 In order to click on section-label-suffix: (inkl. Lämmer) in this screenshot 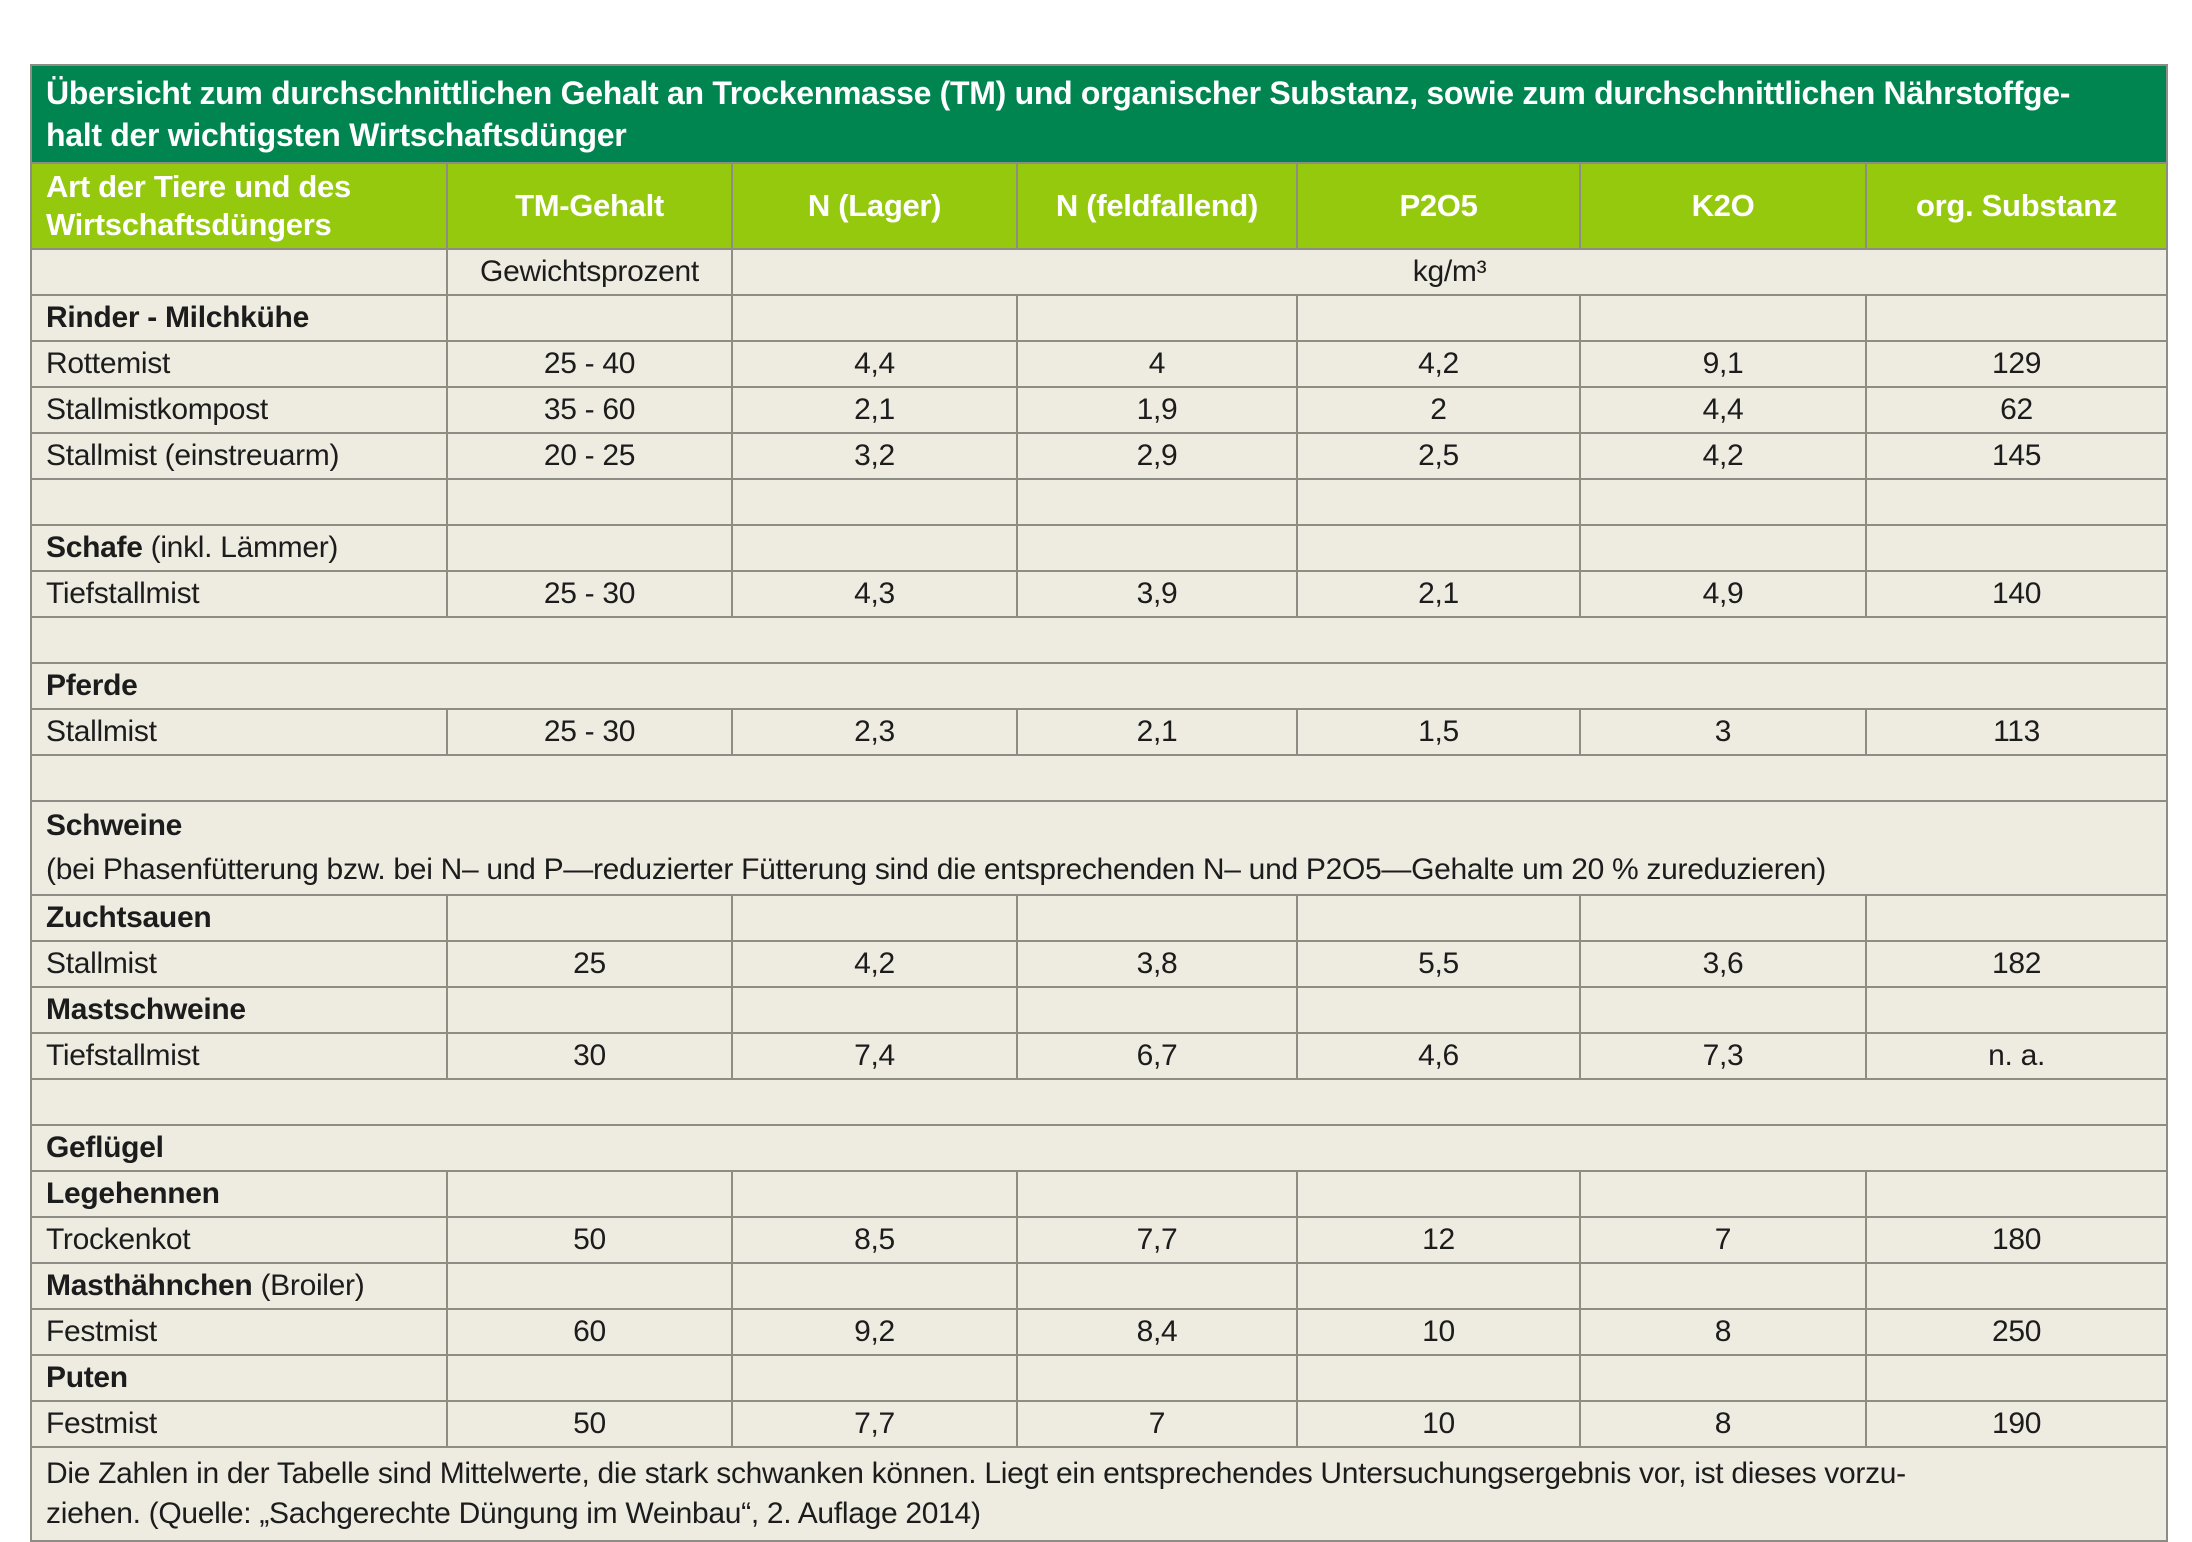, I will do `click(240, 547)`.